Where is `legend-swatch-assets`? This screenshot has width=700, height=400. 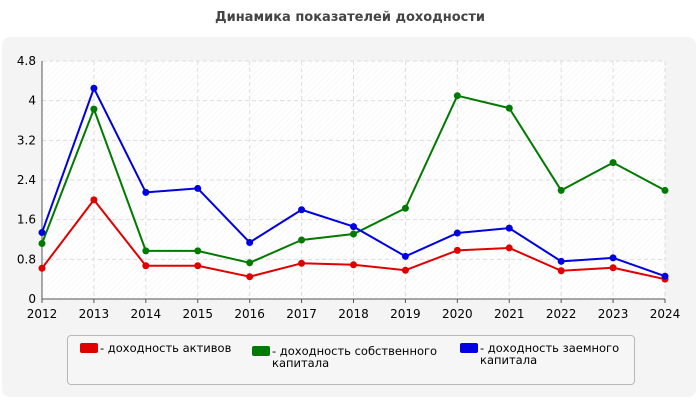 legend-swatch-assets is located at coordinates (89, 348).